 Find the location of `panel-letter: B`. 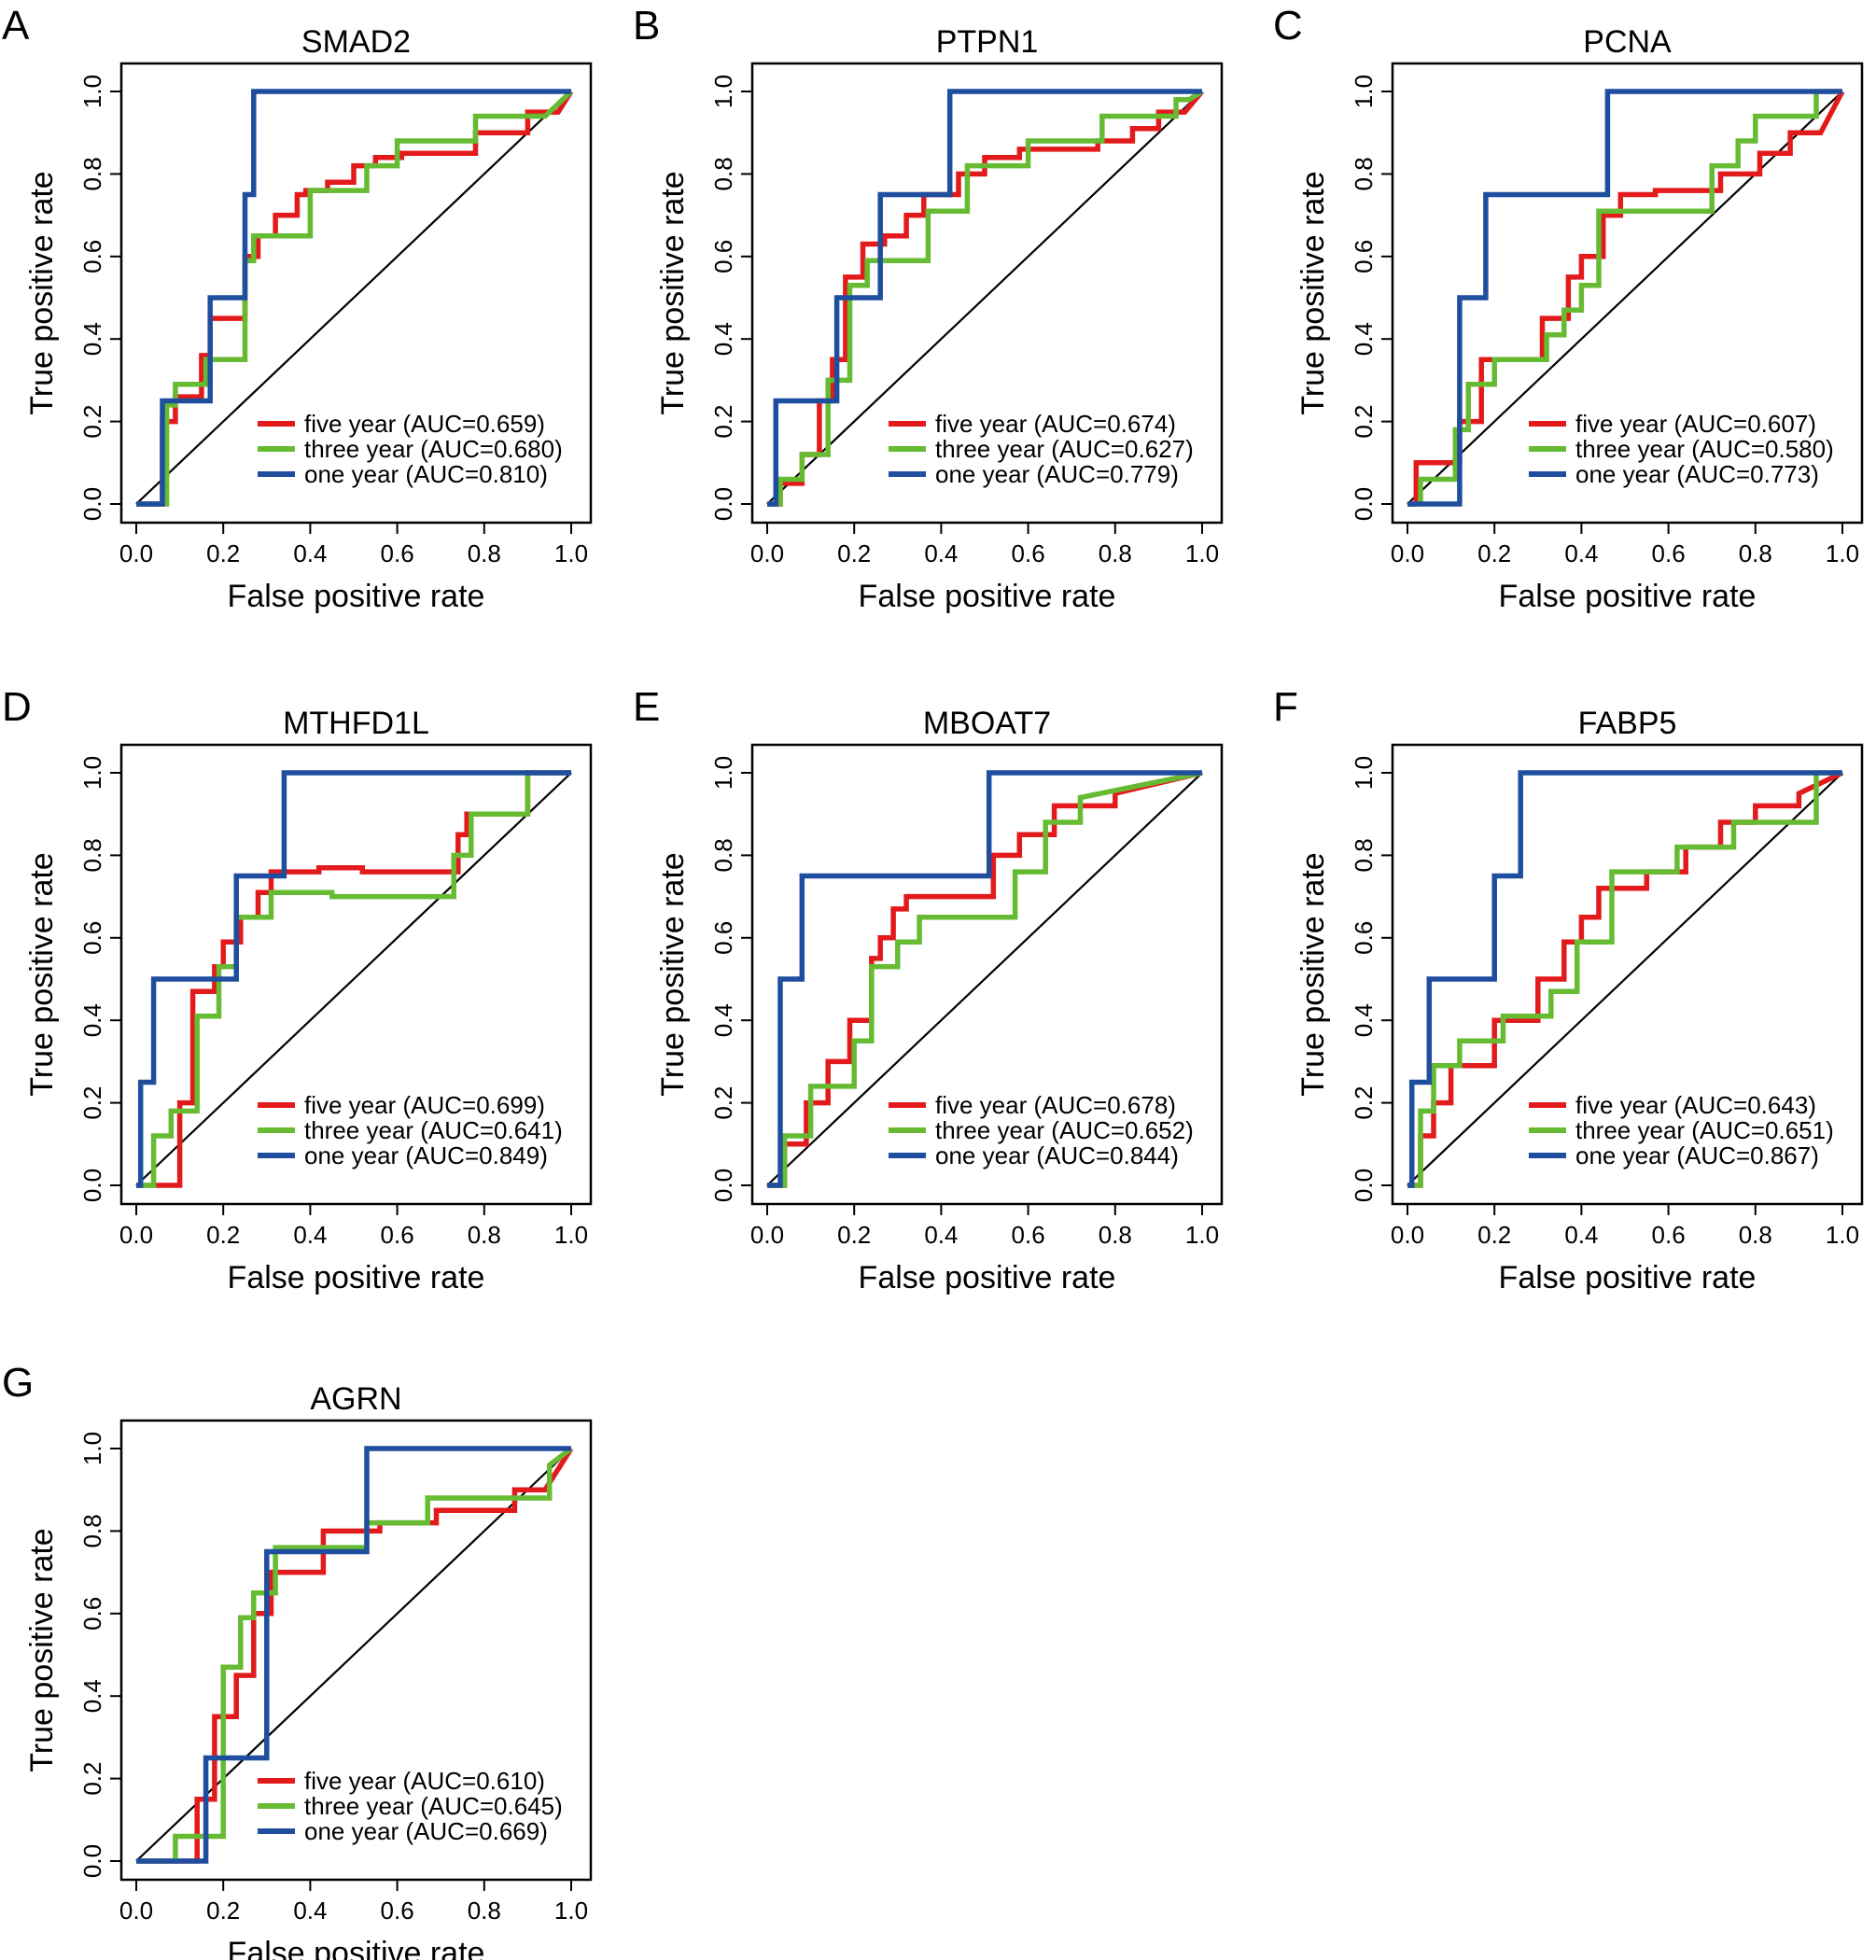

panel-letter: B is located at coordinates (646, 26).